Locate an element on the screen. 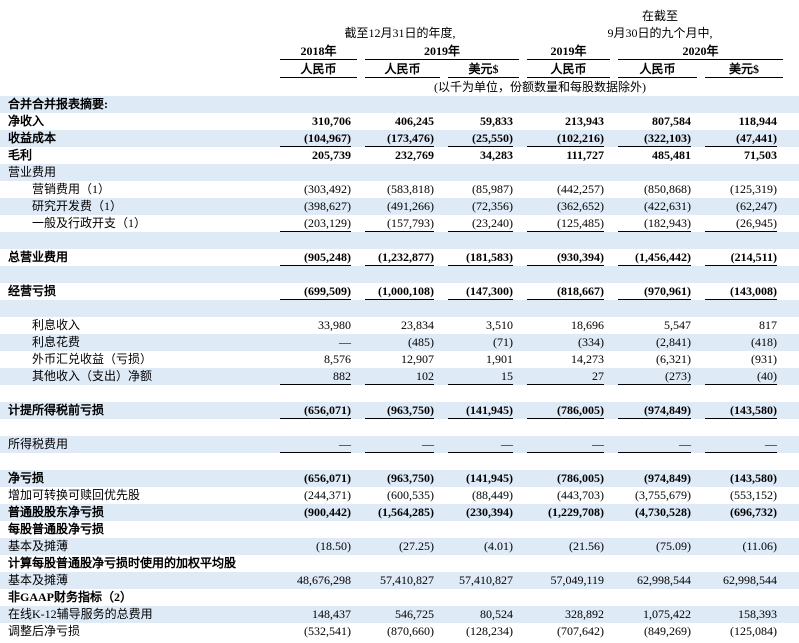  year-header: 2020年 is located at coordinates (700, 51).